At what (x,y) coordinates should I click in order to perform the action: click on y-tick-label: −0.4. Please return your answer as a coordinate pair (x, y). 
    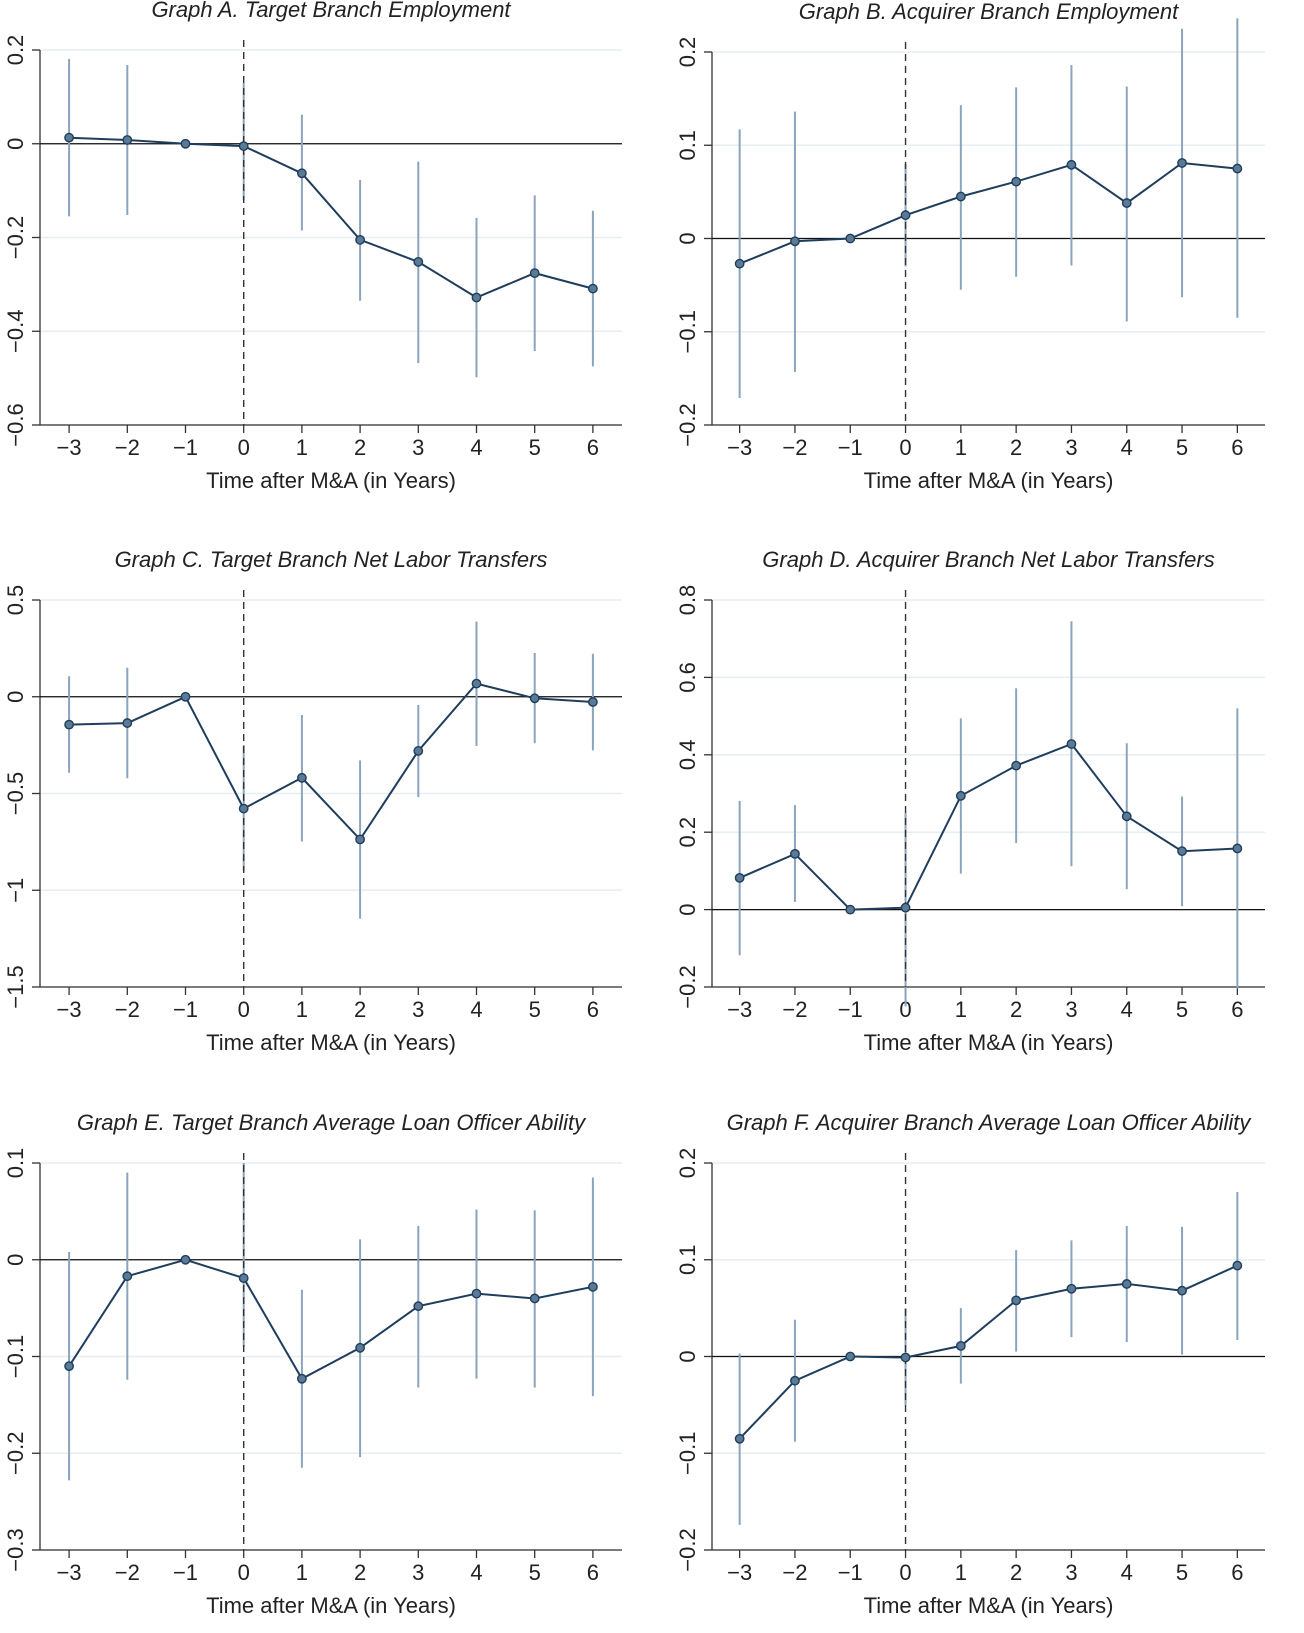
    Looking at the image, I should click on (15, 331).